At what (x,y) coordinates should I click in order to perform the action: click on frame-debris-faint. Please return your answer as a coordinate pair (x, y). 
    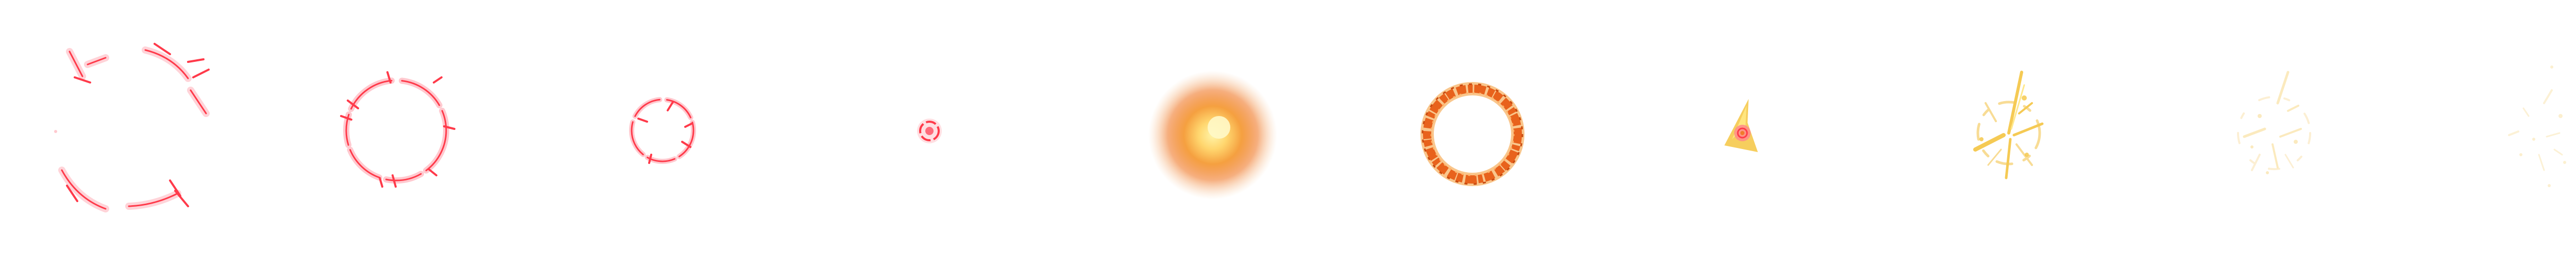
    Looking at the image, I should click on (2475, 132).